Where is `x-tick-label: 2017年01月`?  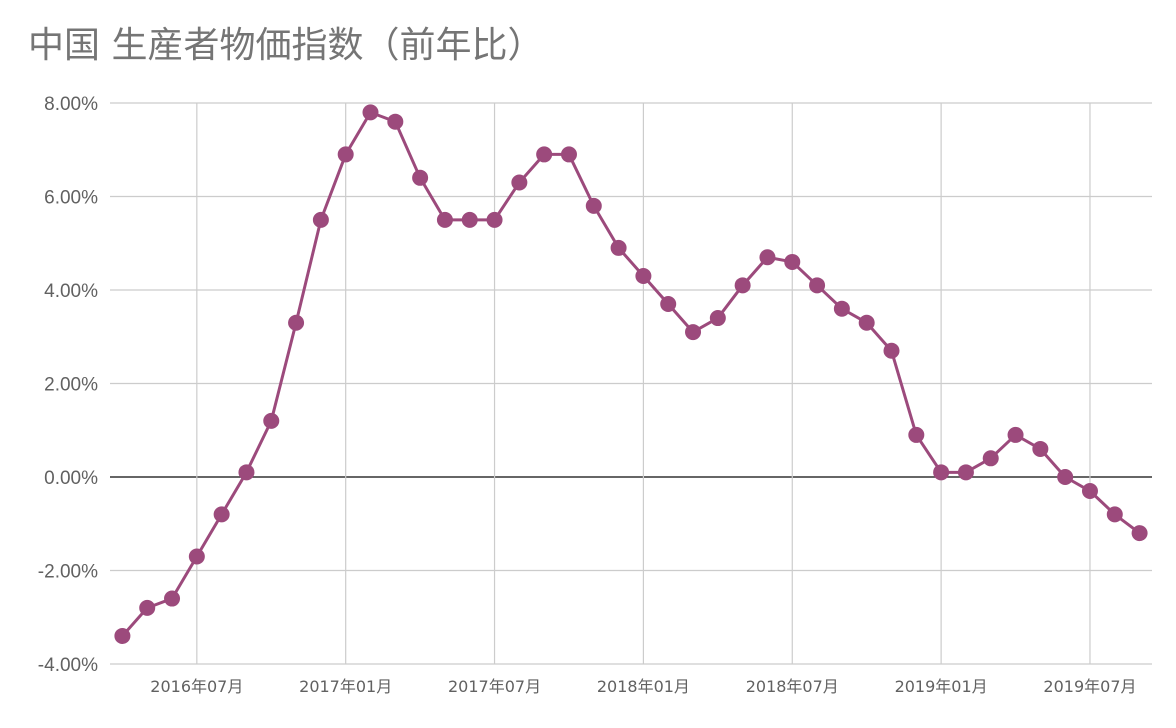
x-tick-label: 2017年01月 is located at coordinates (345, 686).